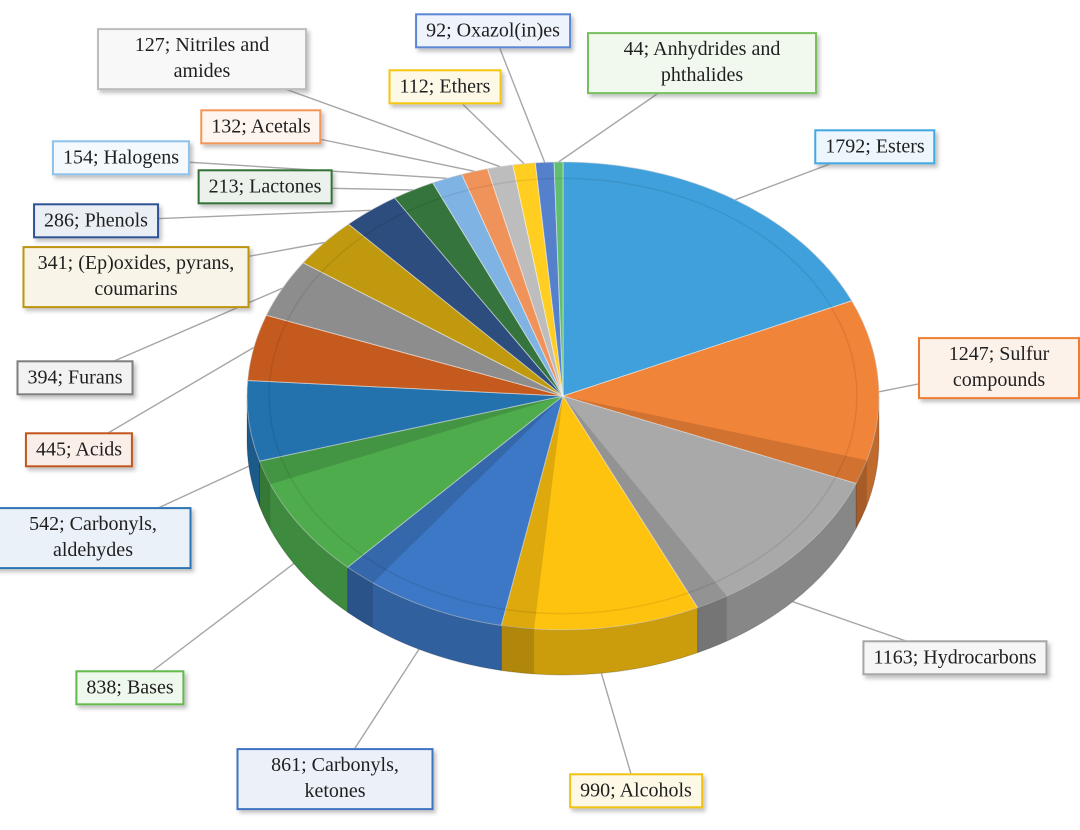 This screenshot has height=830, width=1080. What do you see at coordinates (75, 378) in the screenshot?
I see `callout-label-furans: 394; Furans` at bounding box center [75, 378].